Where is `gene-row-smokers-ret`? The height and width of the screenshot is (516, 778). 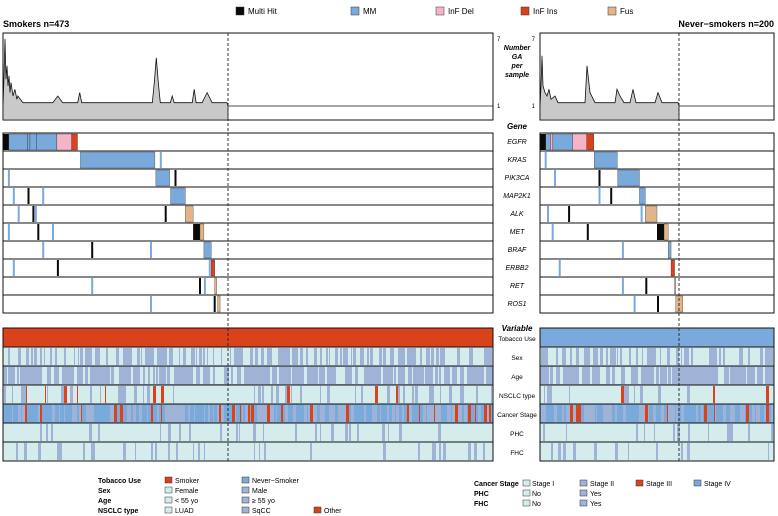
gene-row-smokers-ret is located at coordinates (248, 286).